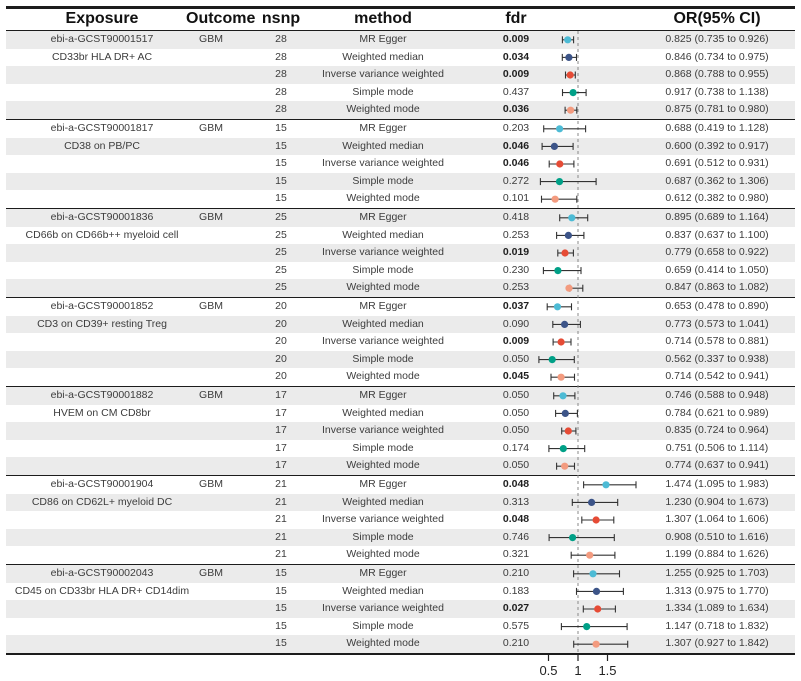 The width and height of the screenshot is (801, 681). Describe the element at coordinates (717, 91) in the screenshot. I see `or-ci-cell: 0.917 (0.738 to 1.138)` at that location.